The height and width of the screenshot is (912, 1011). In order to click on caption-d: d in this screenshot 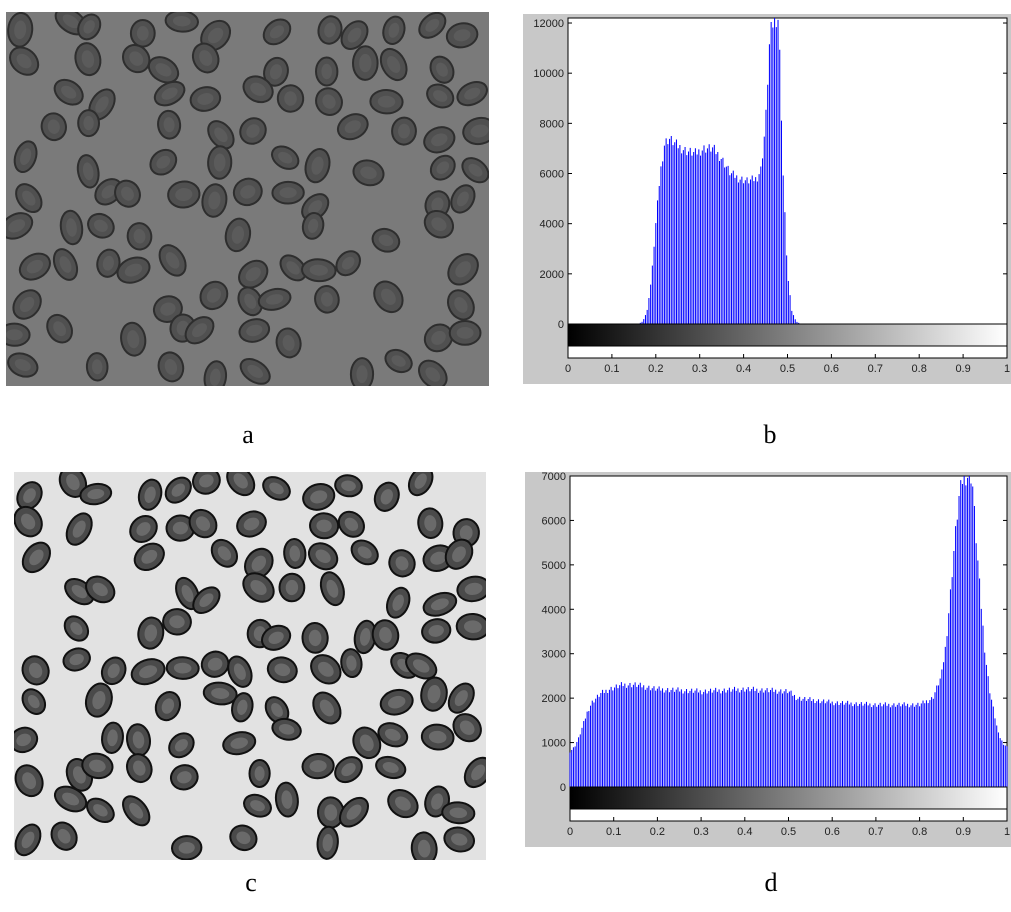, I will do `click(771, 882)`.